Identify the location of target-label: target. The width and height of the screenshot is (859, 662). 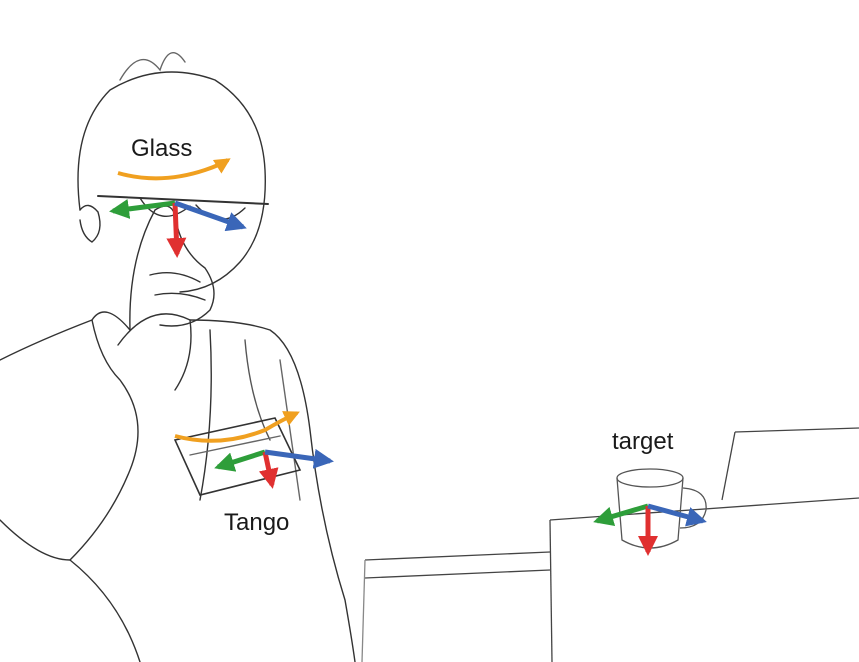
(643, 441).